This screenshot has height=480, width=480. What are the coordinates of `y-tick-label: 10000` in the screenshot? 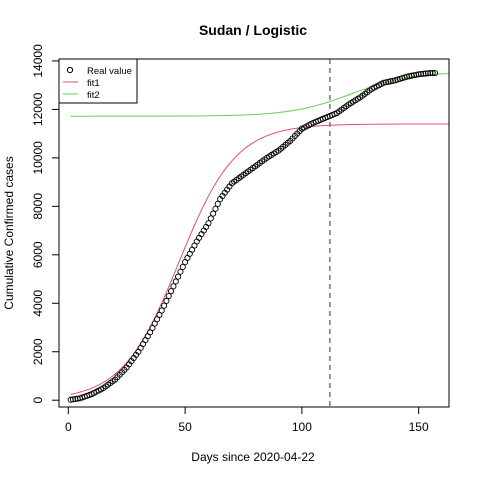 It's located at (38, 158).